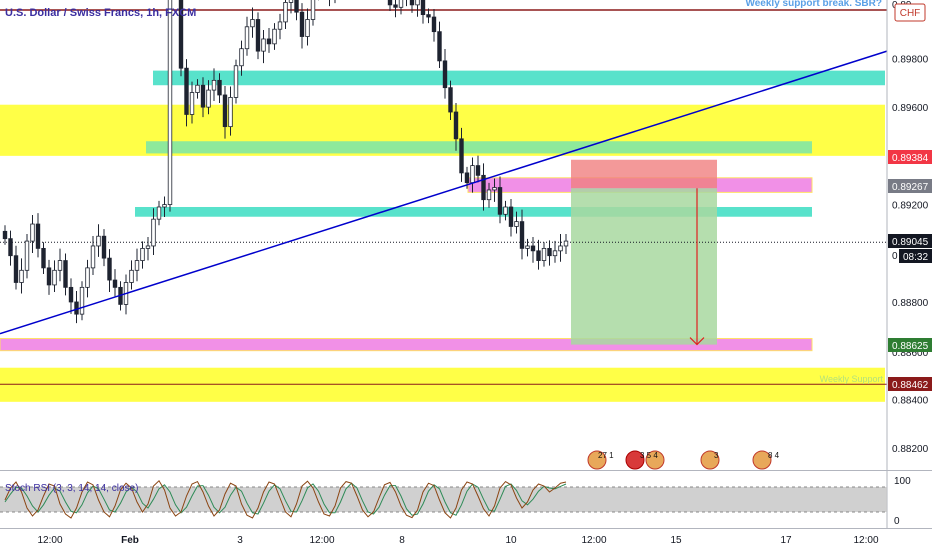 This screenshot has width=932, height=550. What do you see at coordinates (606, 455) in the screenshot?
I see `svg-text: 27 1` at bounding box center [606, 455].